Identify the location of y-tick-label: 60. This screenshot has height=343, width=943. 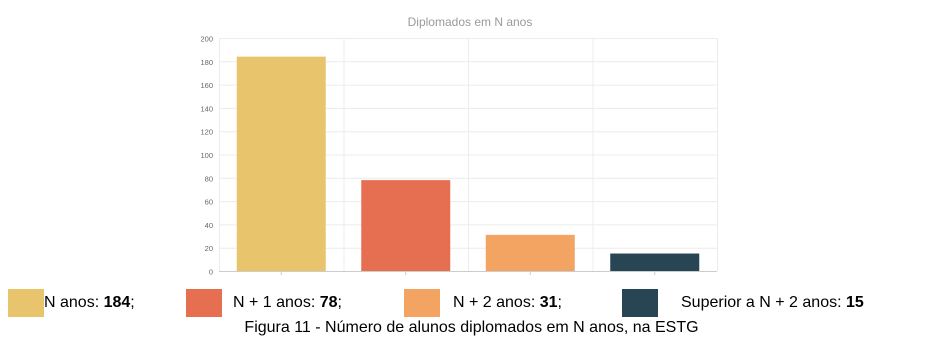
(209, 202).